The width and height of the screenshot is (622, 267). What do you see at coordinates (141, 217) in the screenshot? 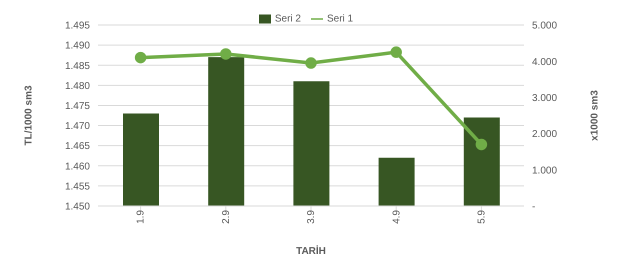
I see `x-tick-label: 1.9` at bounding box center [141, 217].